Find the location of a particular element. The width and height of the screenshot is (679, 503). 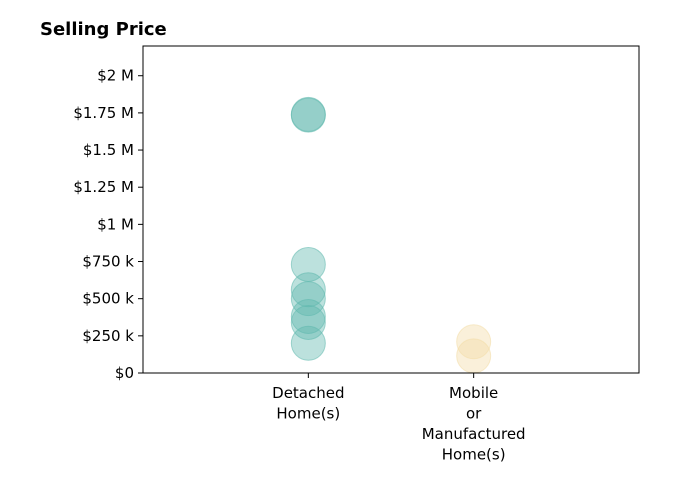

y-tick-label: $1 M is located at coordinates (115, 224).